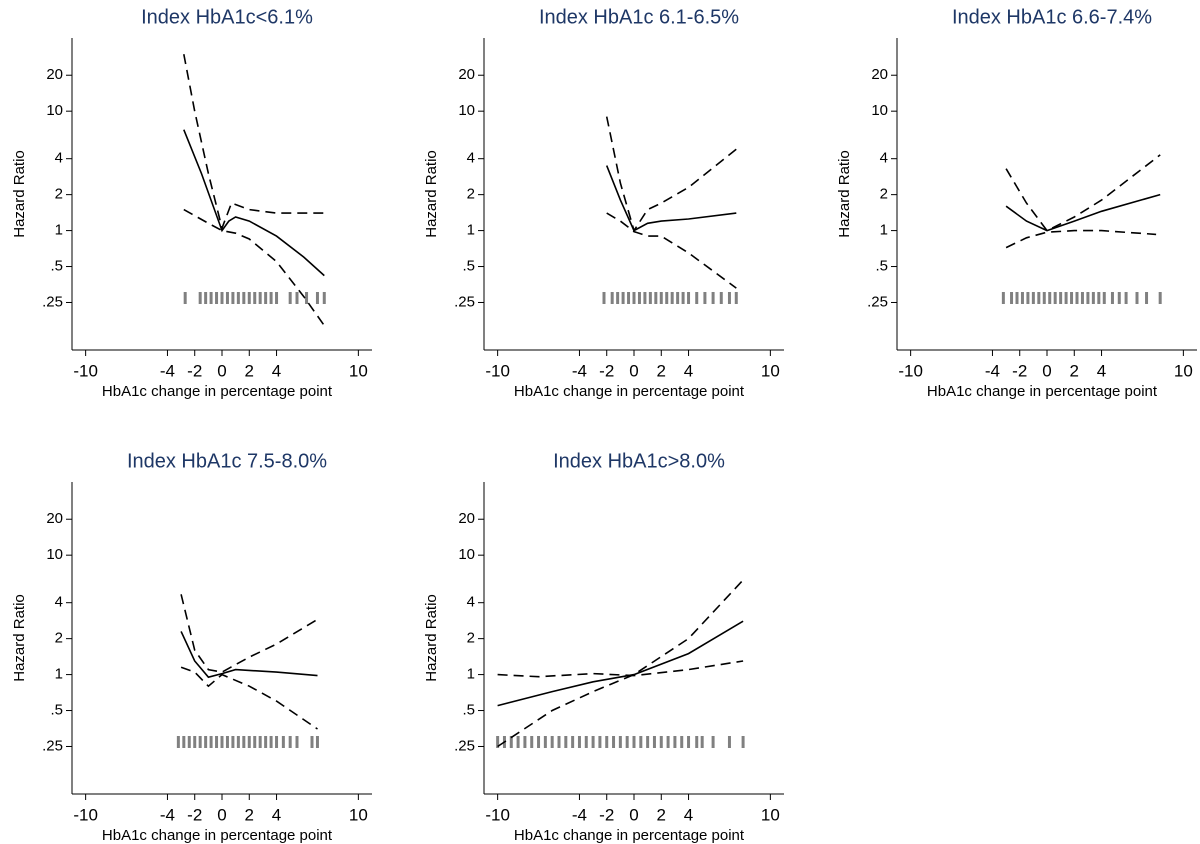 This screenshot has height=844, width=1200. Describe the element at coordinates (639, 17) in the screenshot. I see `panel-title: Index HbA1c 6.1-6.5%` at that location.